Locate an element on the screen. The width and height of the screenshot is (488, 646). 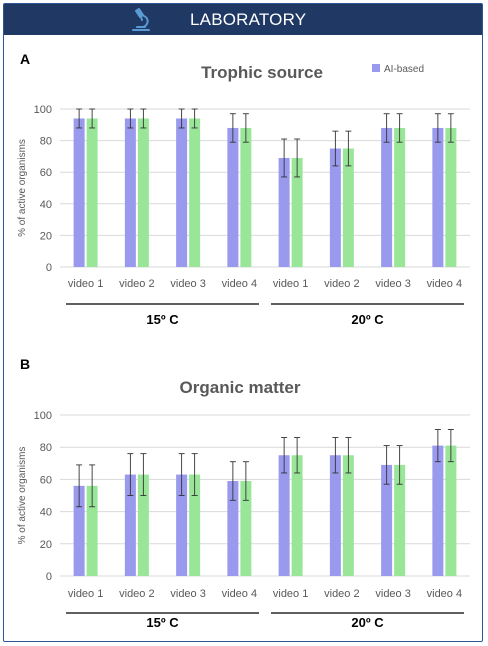
chart-title: Trophic source is located at coordinates (262, 72).